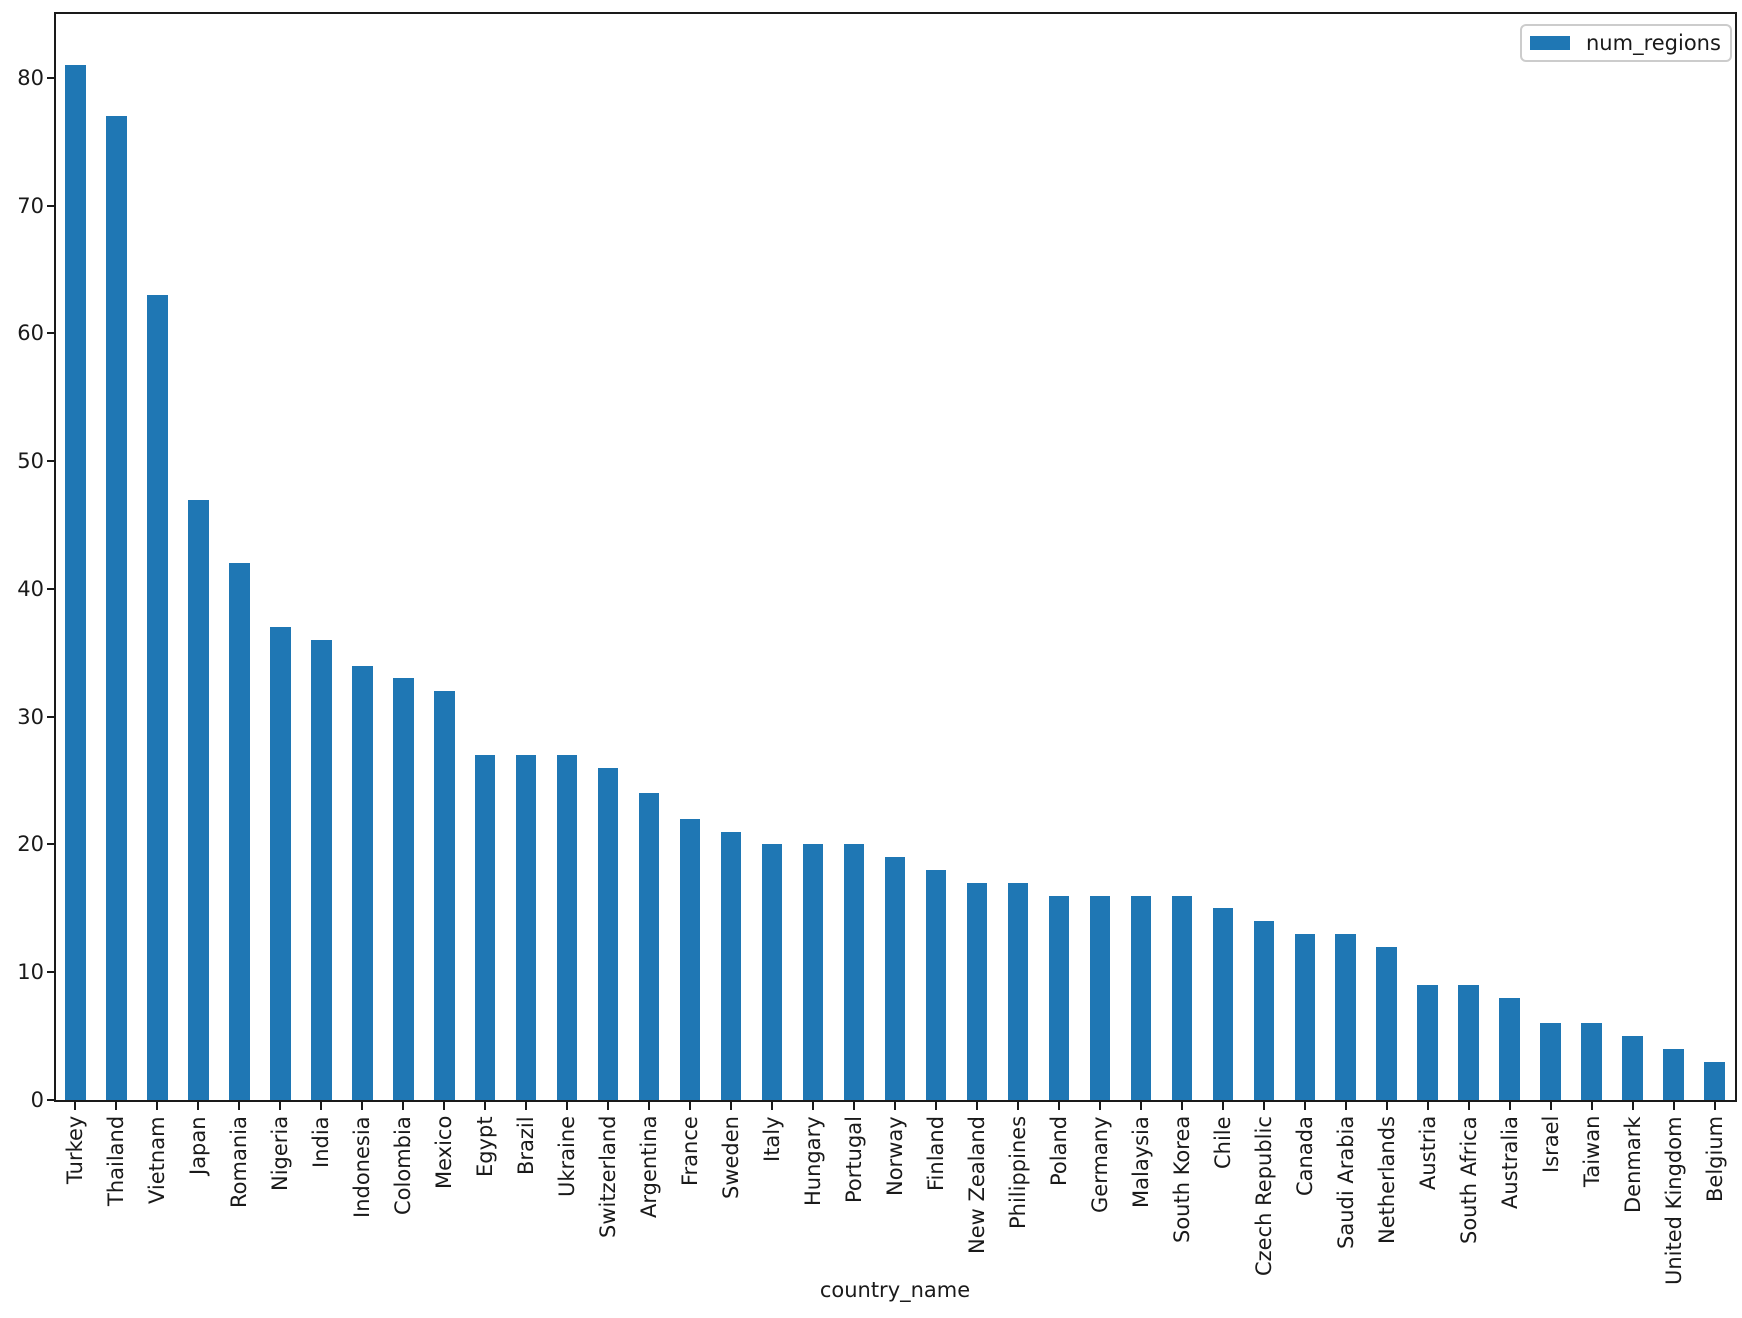  Describe the element at coordinates (1653, 43) in the screenshot. I see `legend-label: num_regions` at that location.